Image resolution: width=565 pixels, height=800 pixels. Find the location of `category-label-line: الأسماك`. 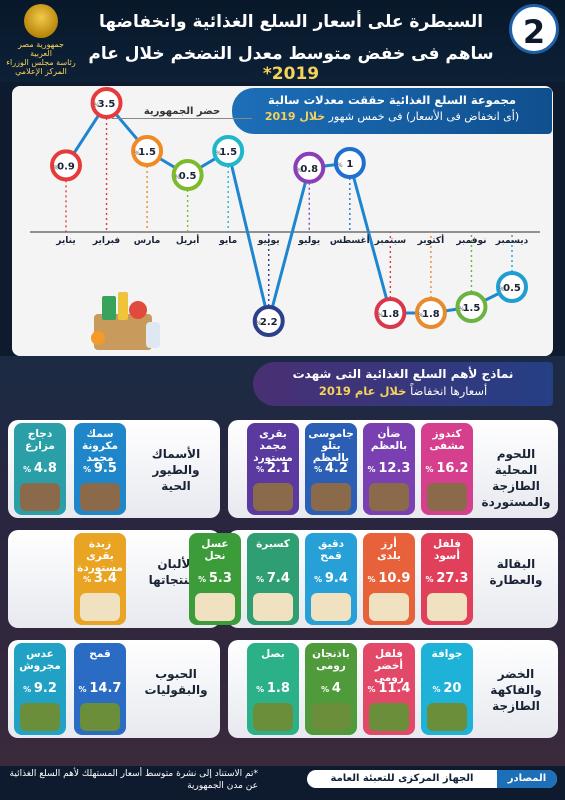

category-label-line: الأسماك is located at coordinates (176, 454).